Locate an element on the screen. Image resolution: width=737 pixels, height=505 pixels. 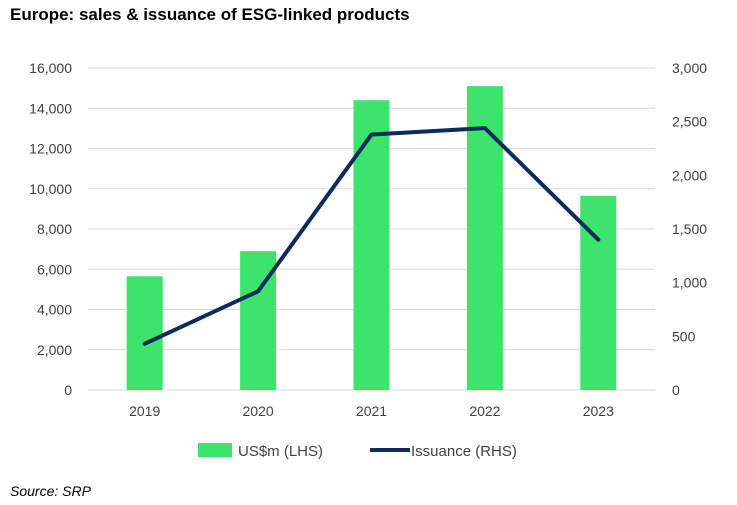
x-tick-label: 2020 is located at coordinates (258, 411).